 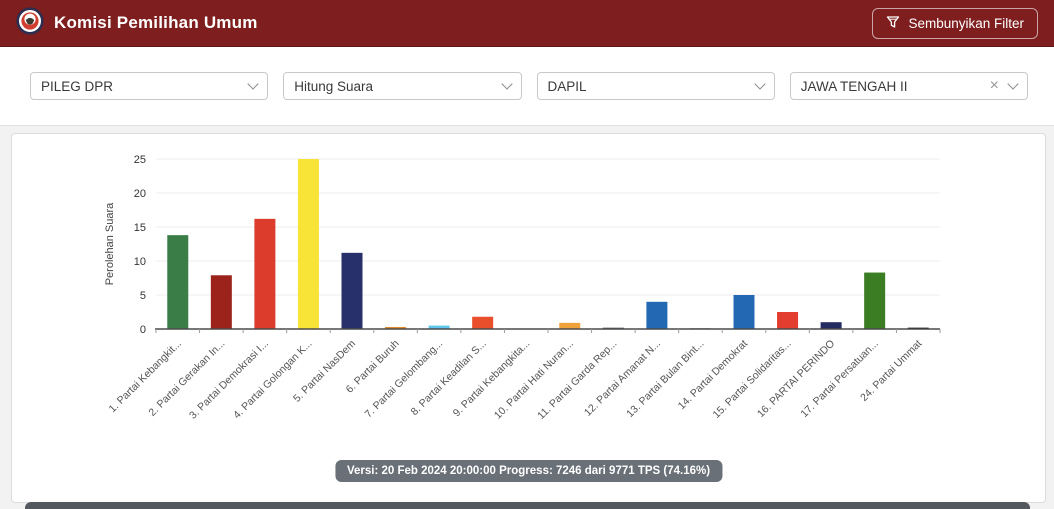 I want to click on y-axis-tick-label: 15, so click(x=140, y=228).